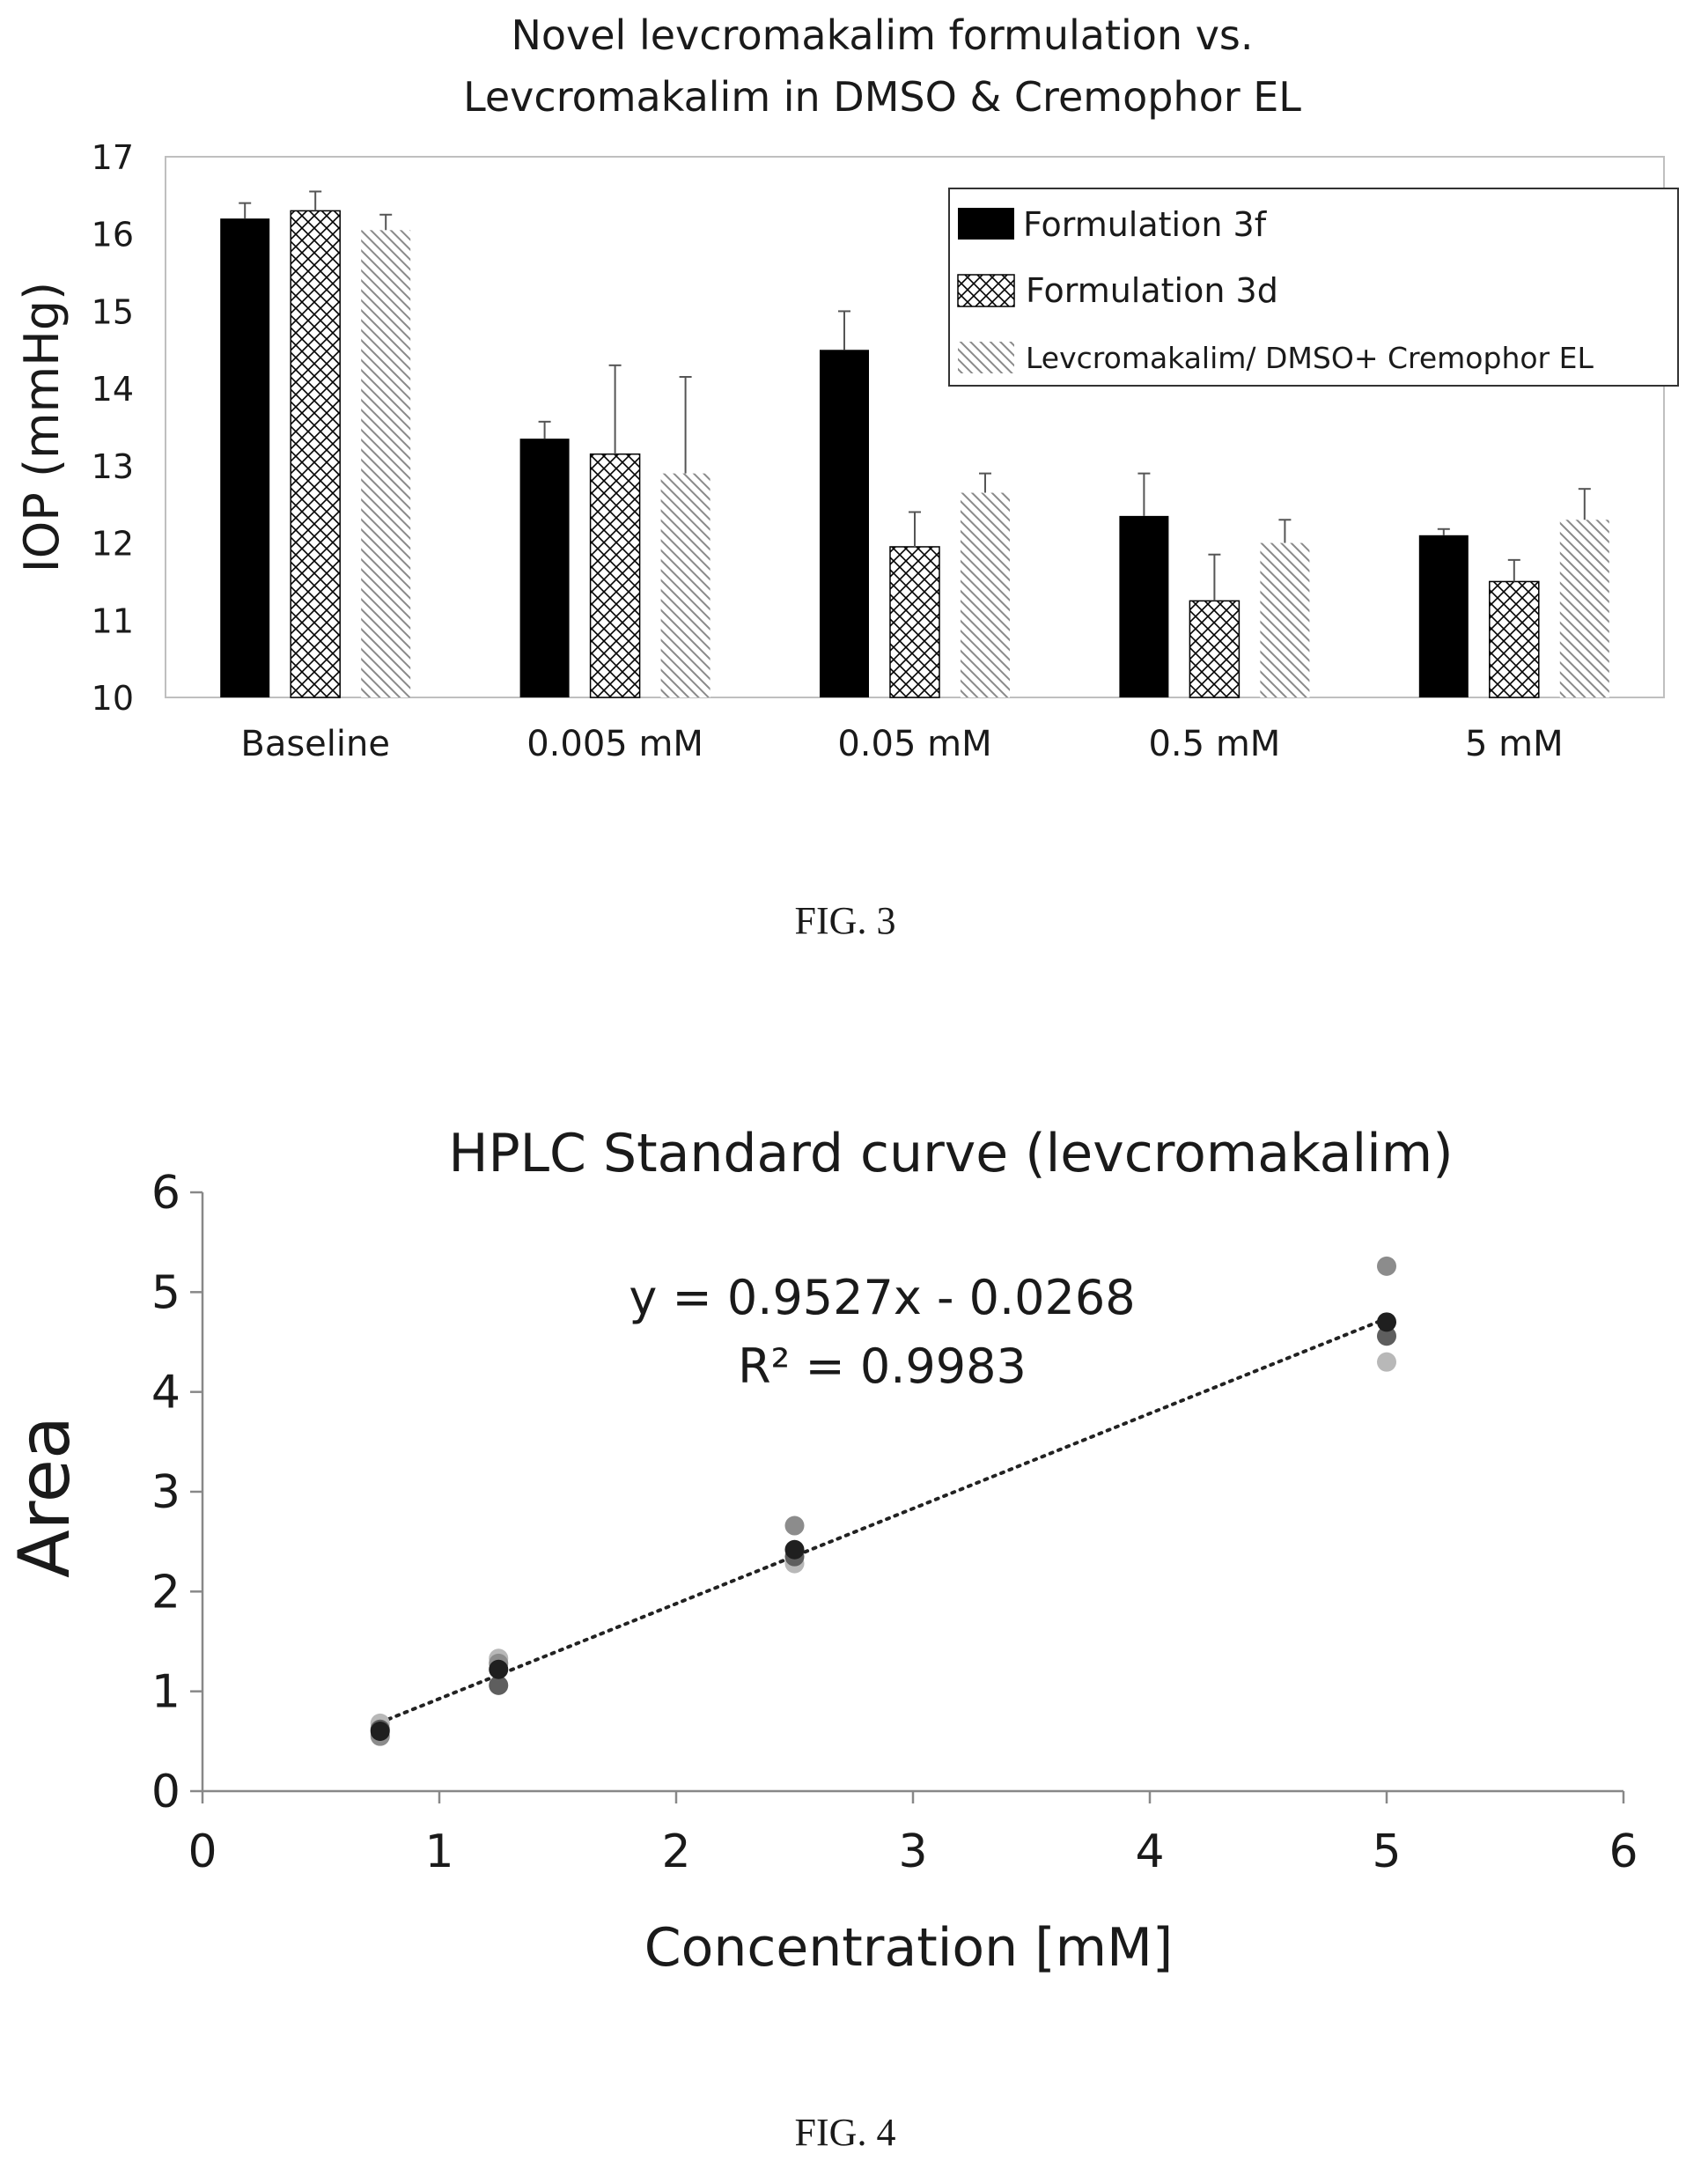  I want to click on chart1-y-tick-label: 15, so click(113, 311).